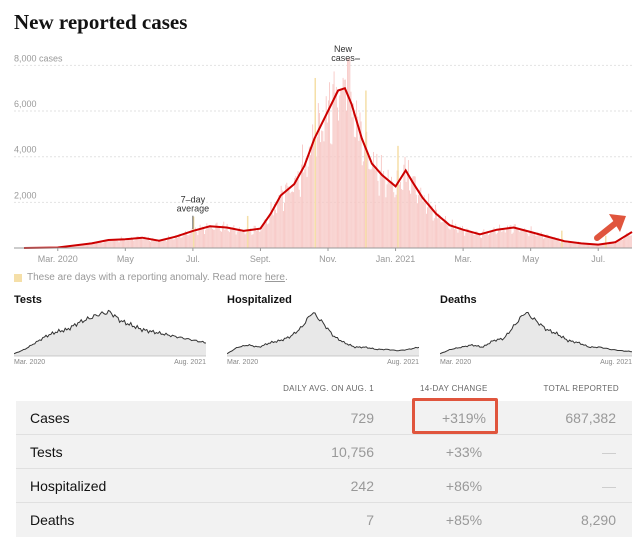 The height and width of the screenshot is (544, 639). Describe the element at coordinates (403, 362) in the screenshot. I see `mini-end-label: Aug. 2021` at that location.